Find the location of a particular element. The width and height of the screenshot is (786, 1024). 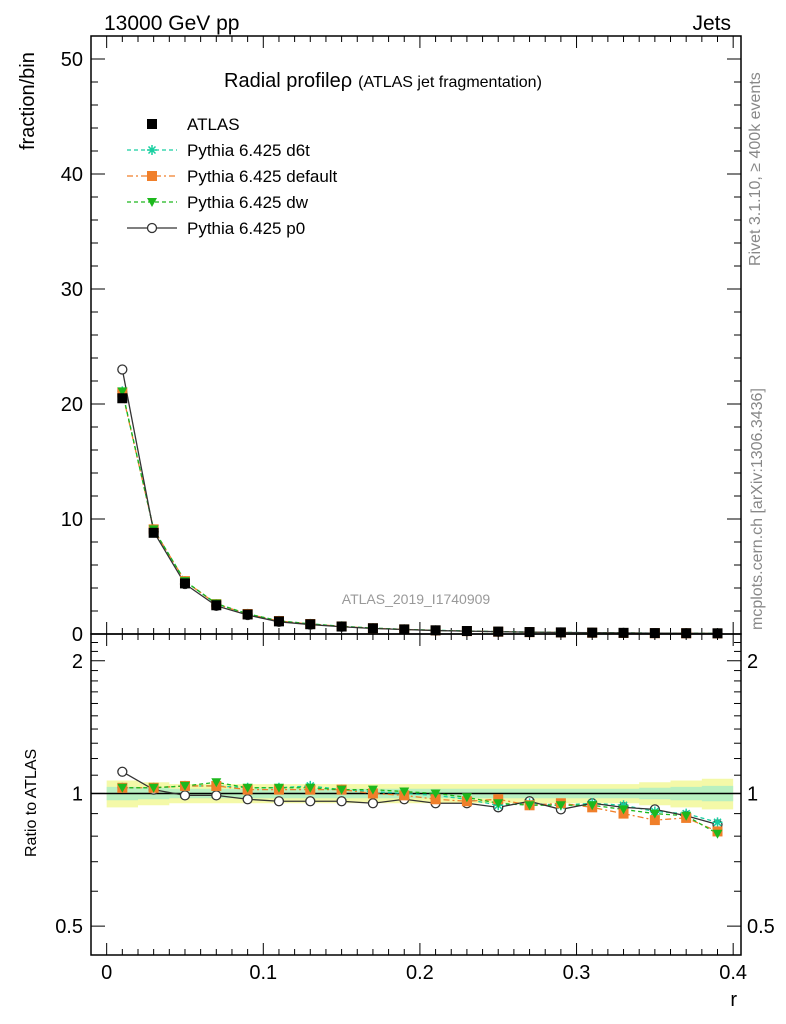

legend-marker-p0 is located at coordinates (152, 228).